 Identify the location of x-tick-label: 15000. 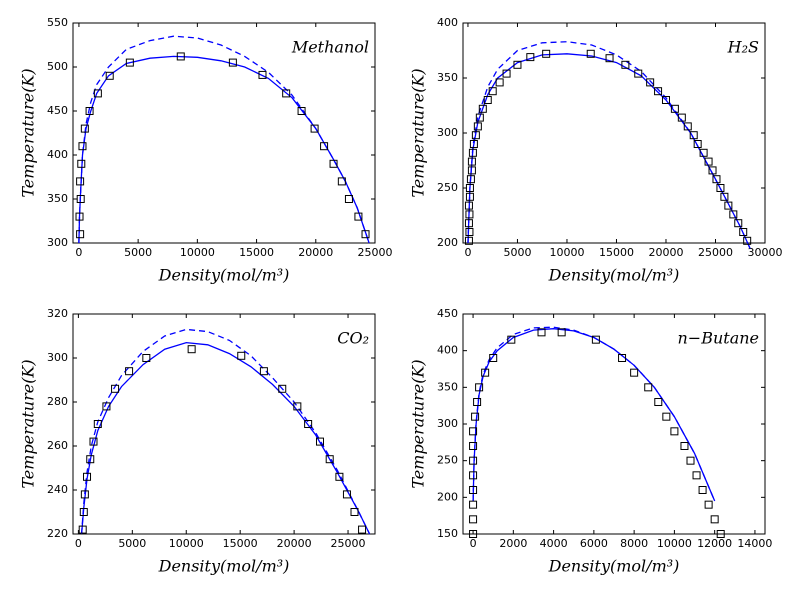
(616, 252).